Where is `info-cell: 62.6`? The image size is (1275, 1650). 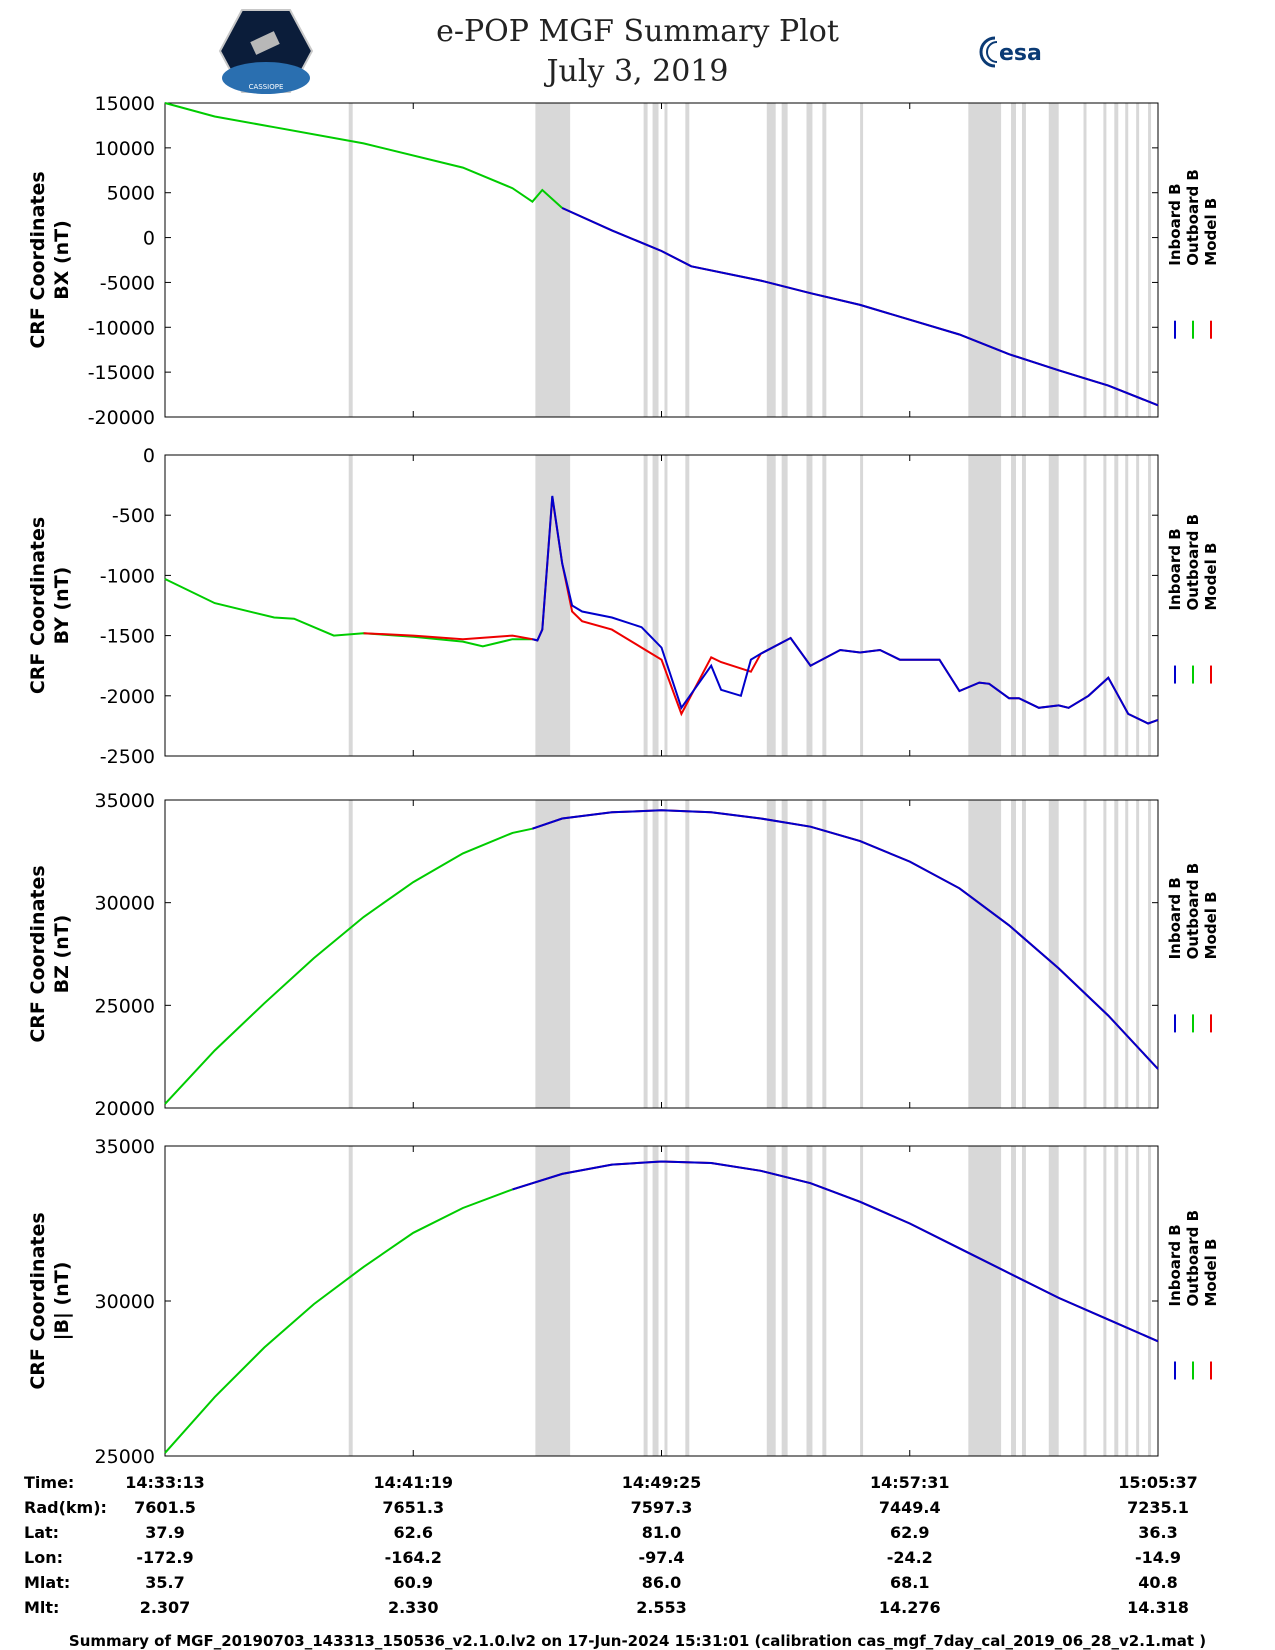
info-cell: 62.6 is located at coordinates (413, 1532).